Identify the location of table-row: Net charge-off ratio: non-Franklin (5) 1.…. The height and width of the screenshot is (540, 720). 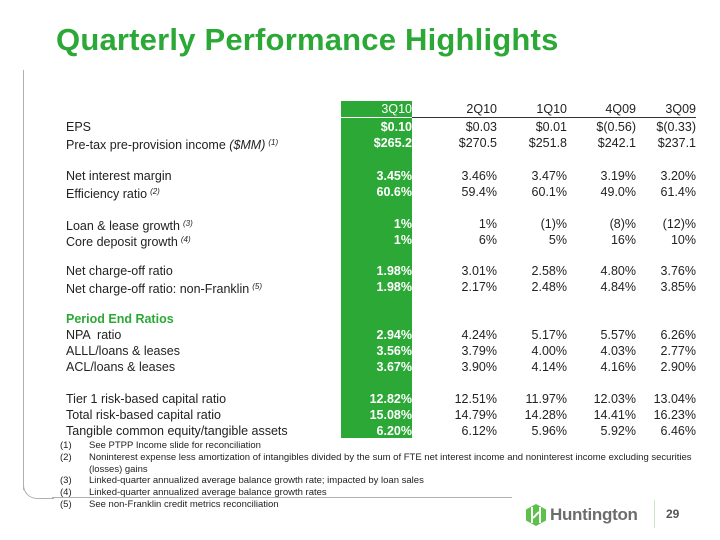
(382, 287).